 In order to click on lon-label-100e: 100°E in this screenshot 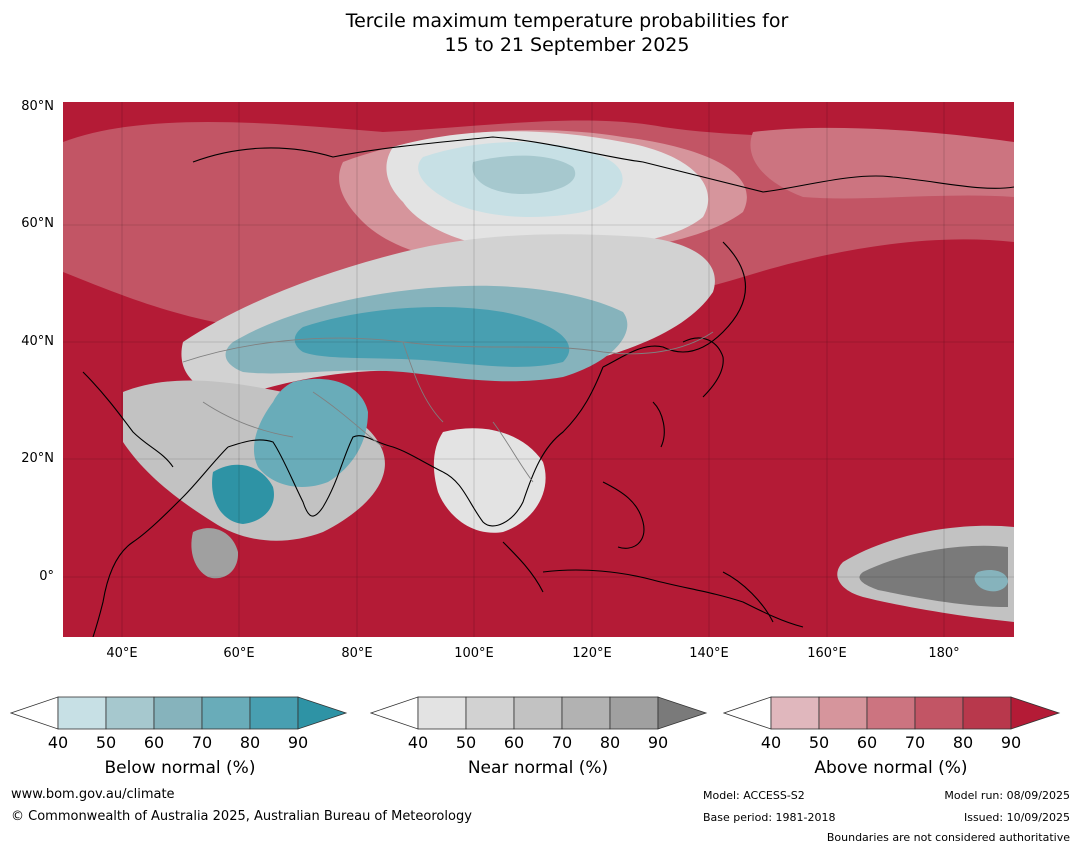, I will do `click(474, 653)`.